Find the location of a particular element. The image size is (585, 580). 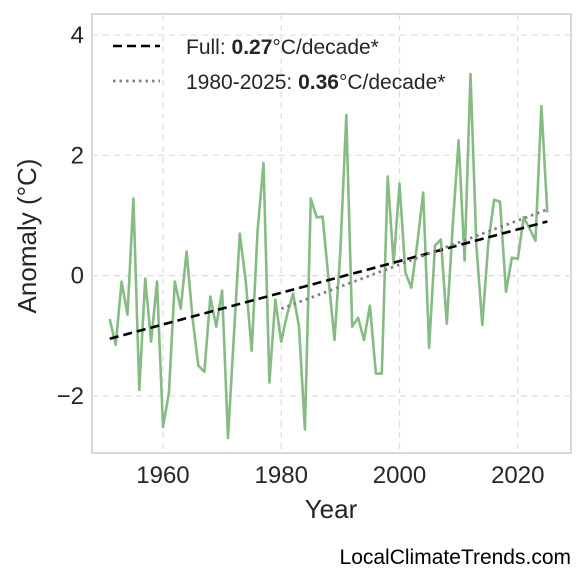

y-tick-label: −2 is located at coordinates (70, 396).